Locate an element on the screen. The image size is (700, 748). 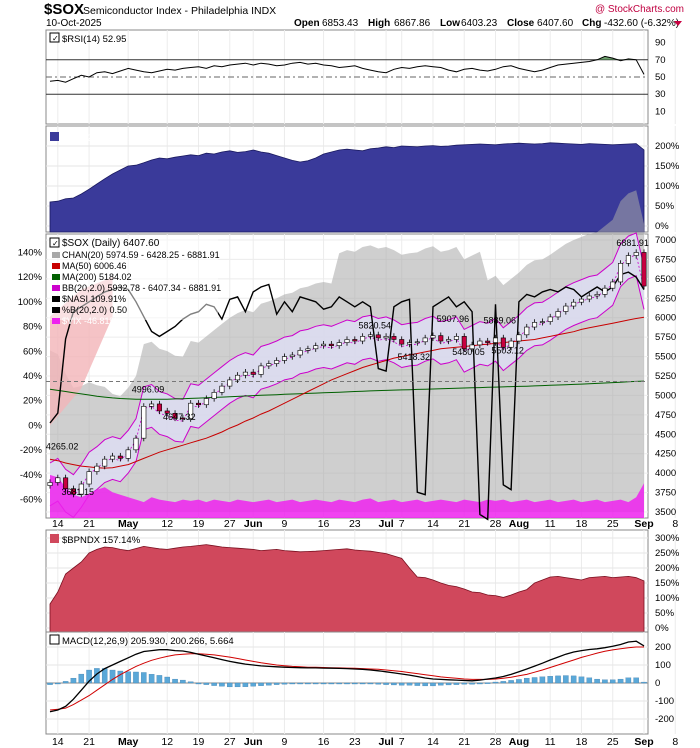
close-label: Close is located at coordinates (521, 23).